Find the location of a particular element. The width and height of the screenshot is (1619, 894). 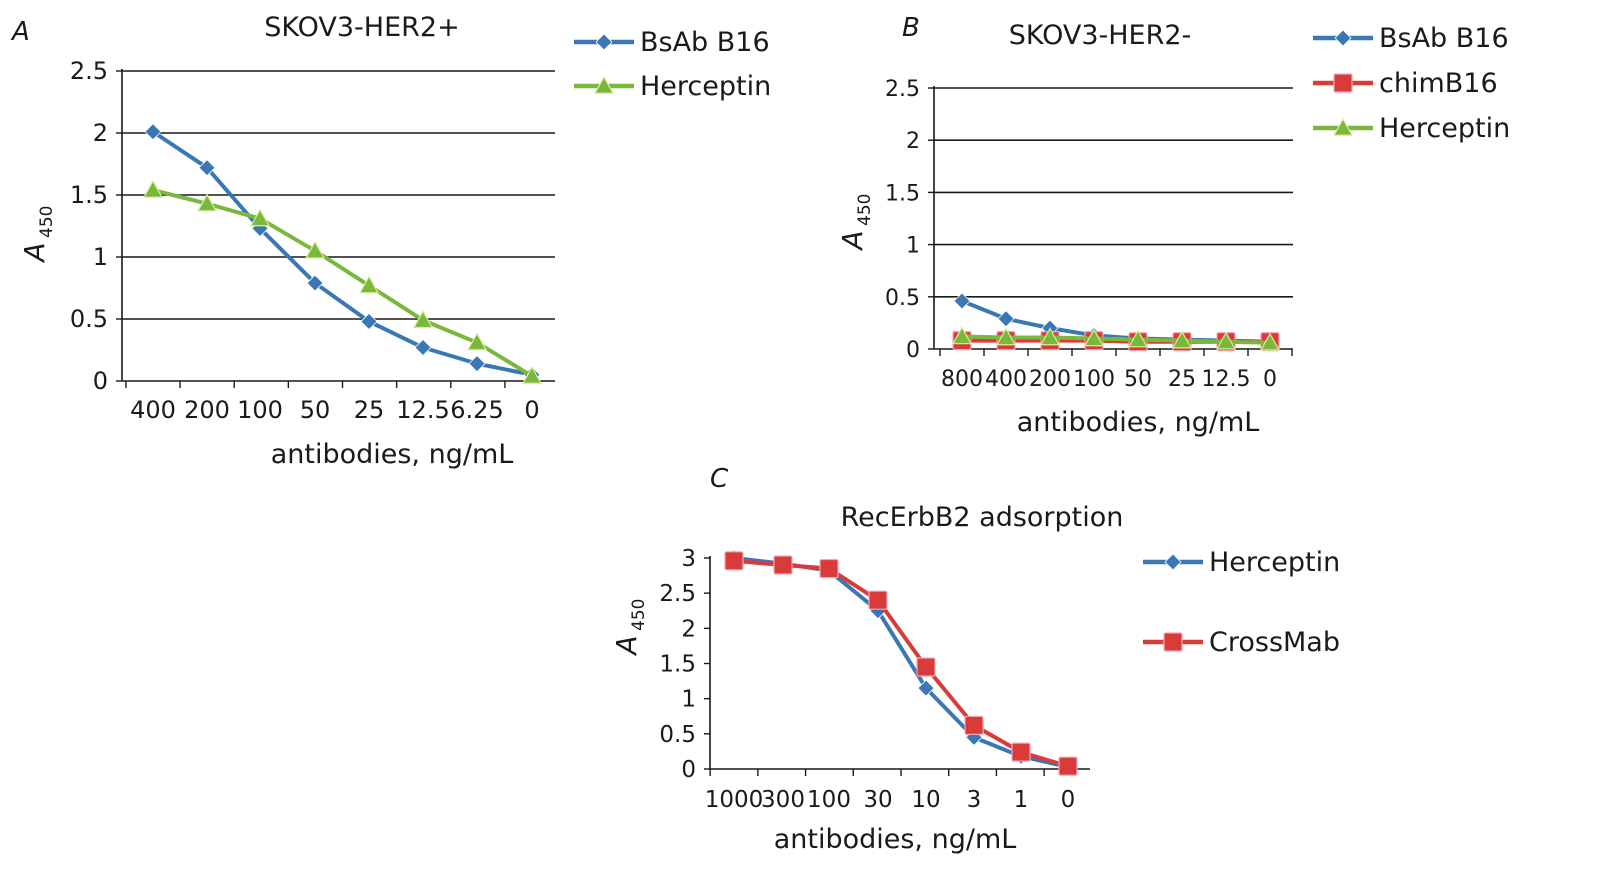

legend-label: CrossMab is located at coordinates (1274, 642).